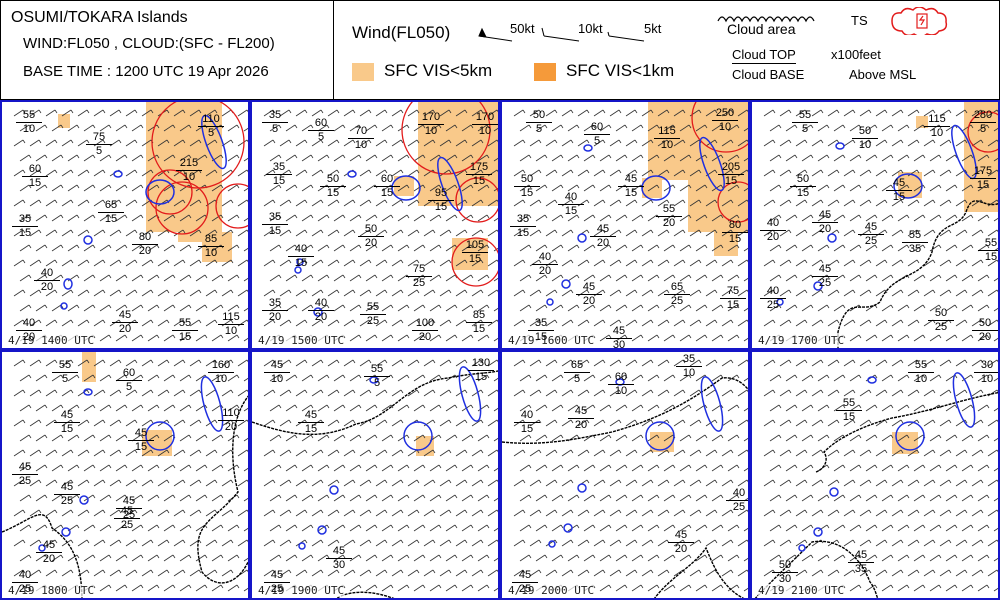 The image size is (1000, 600). I want to click on ts-outline, so click(732, 202).